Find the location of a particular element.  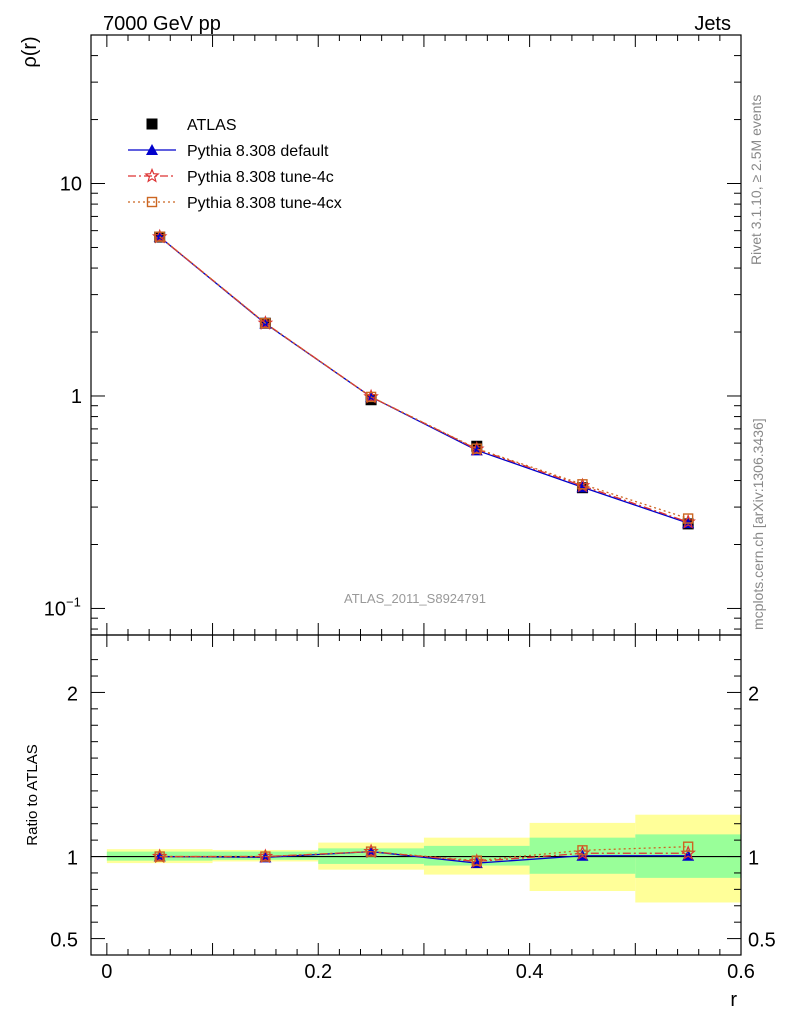

header-left-title: 7000 GeV pp is located at coordinates (162, 24).